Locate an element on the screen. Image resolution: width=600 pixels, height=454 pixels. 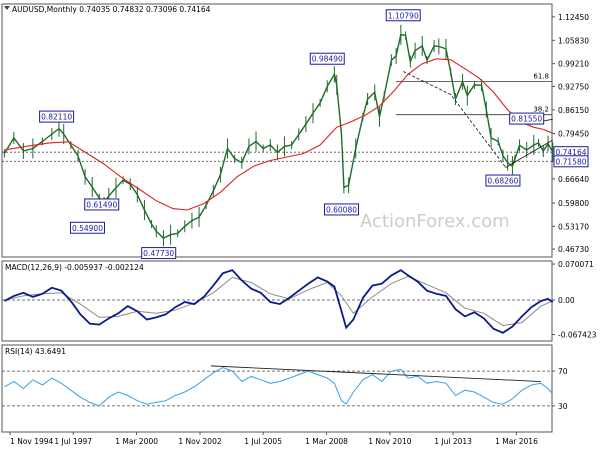
price-annotation-label: 0.82110 is located at coordinates (56, 117).